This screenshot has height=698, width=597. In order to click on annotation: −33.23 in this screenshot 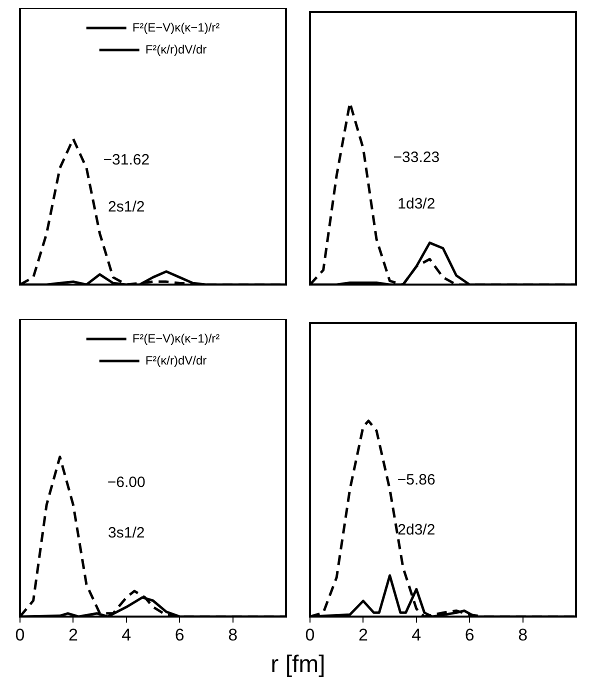, I will do `click(416, 157)`.